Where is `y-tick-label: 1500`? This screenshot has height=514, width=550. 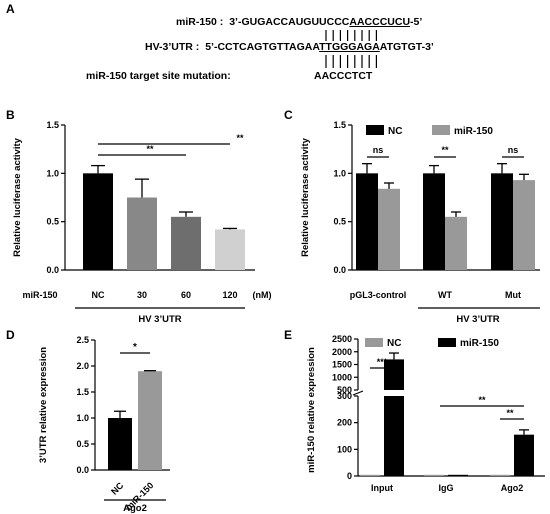 y-tick-label: 1500 is located at coordinates (342, 365).